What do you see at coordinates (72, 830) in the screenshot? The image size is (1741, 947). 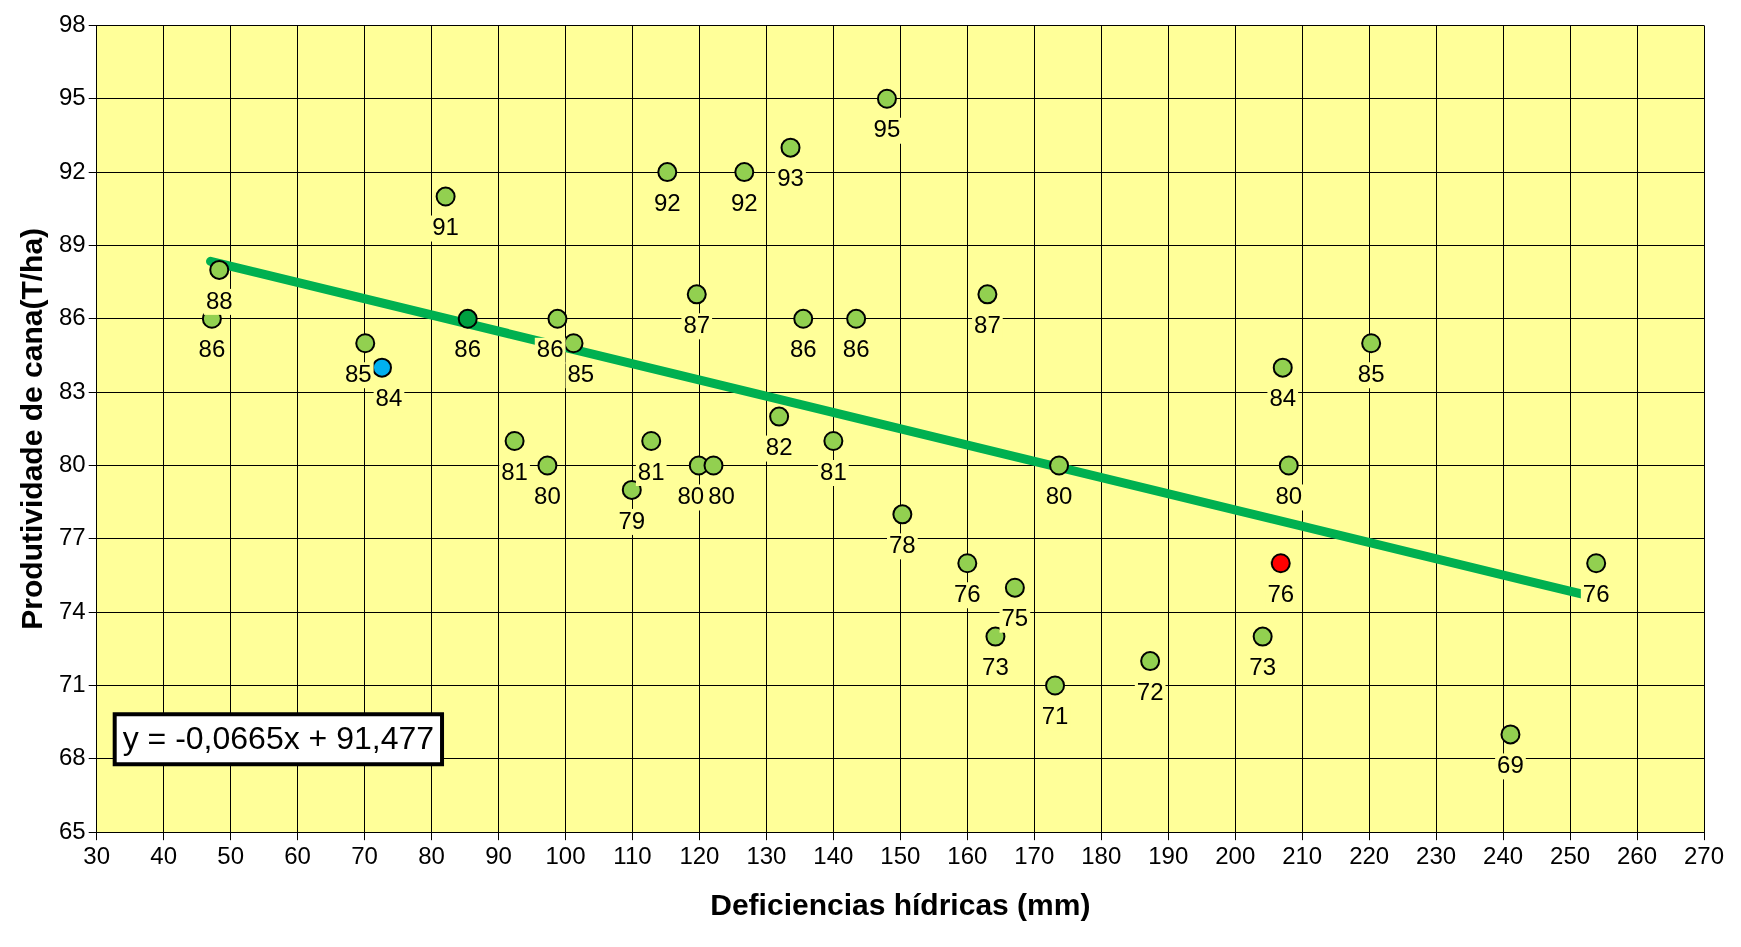 I see `y-tick-label: 65` at bounding box center [72, 830].